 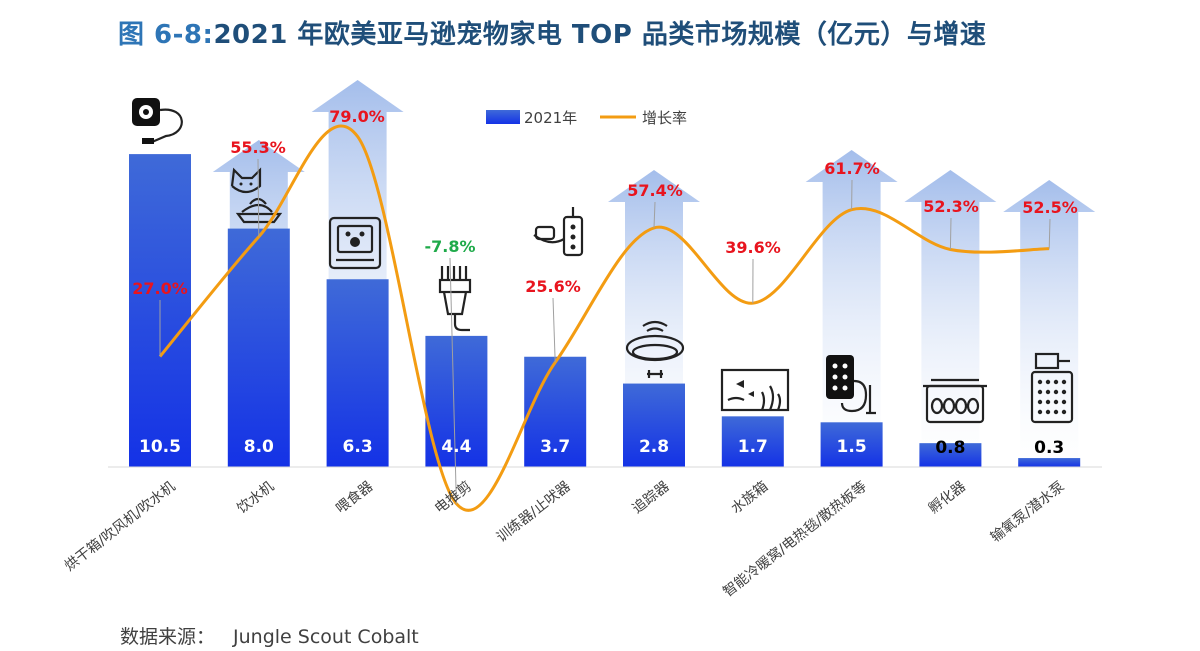 I want to click on bar-value-label: 4.4, so click(x=456, y=447).